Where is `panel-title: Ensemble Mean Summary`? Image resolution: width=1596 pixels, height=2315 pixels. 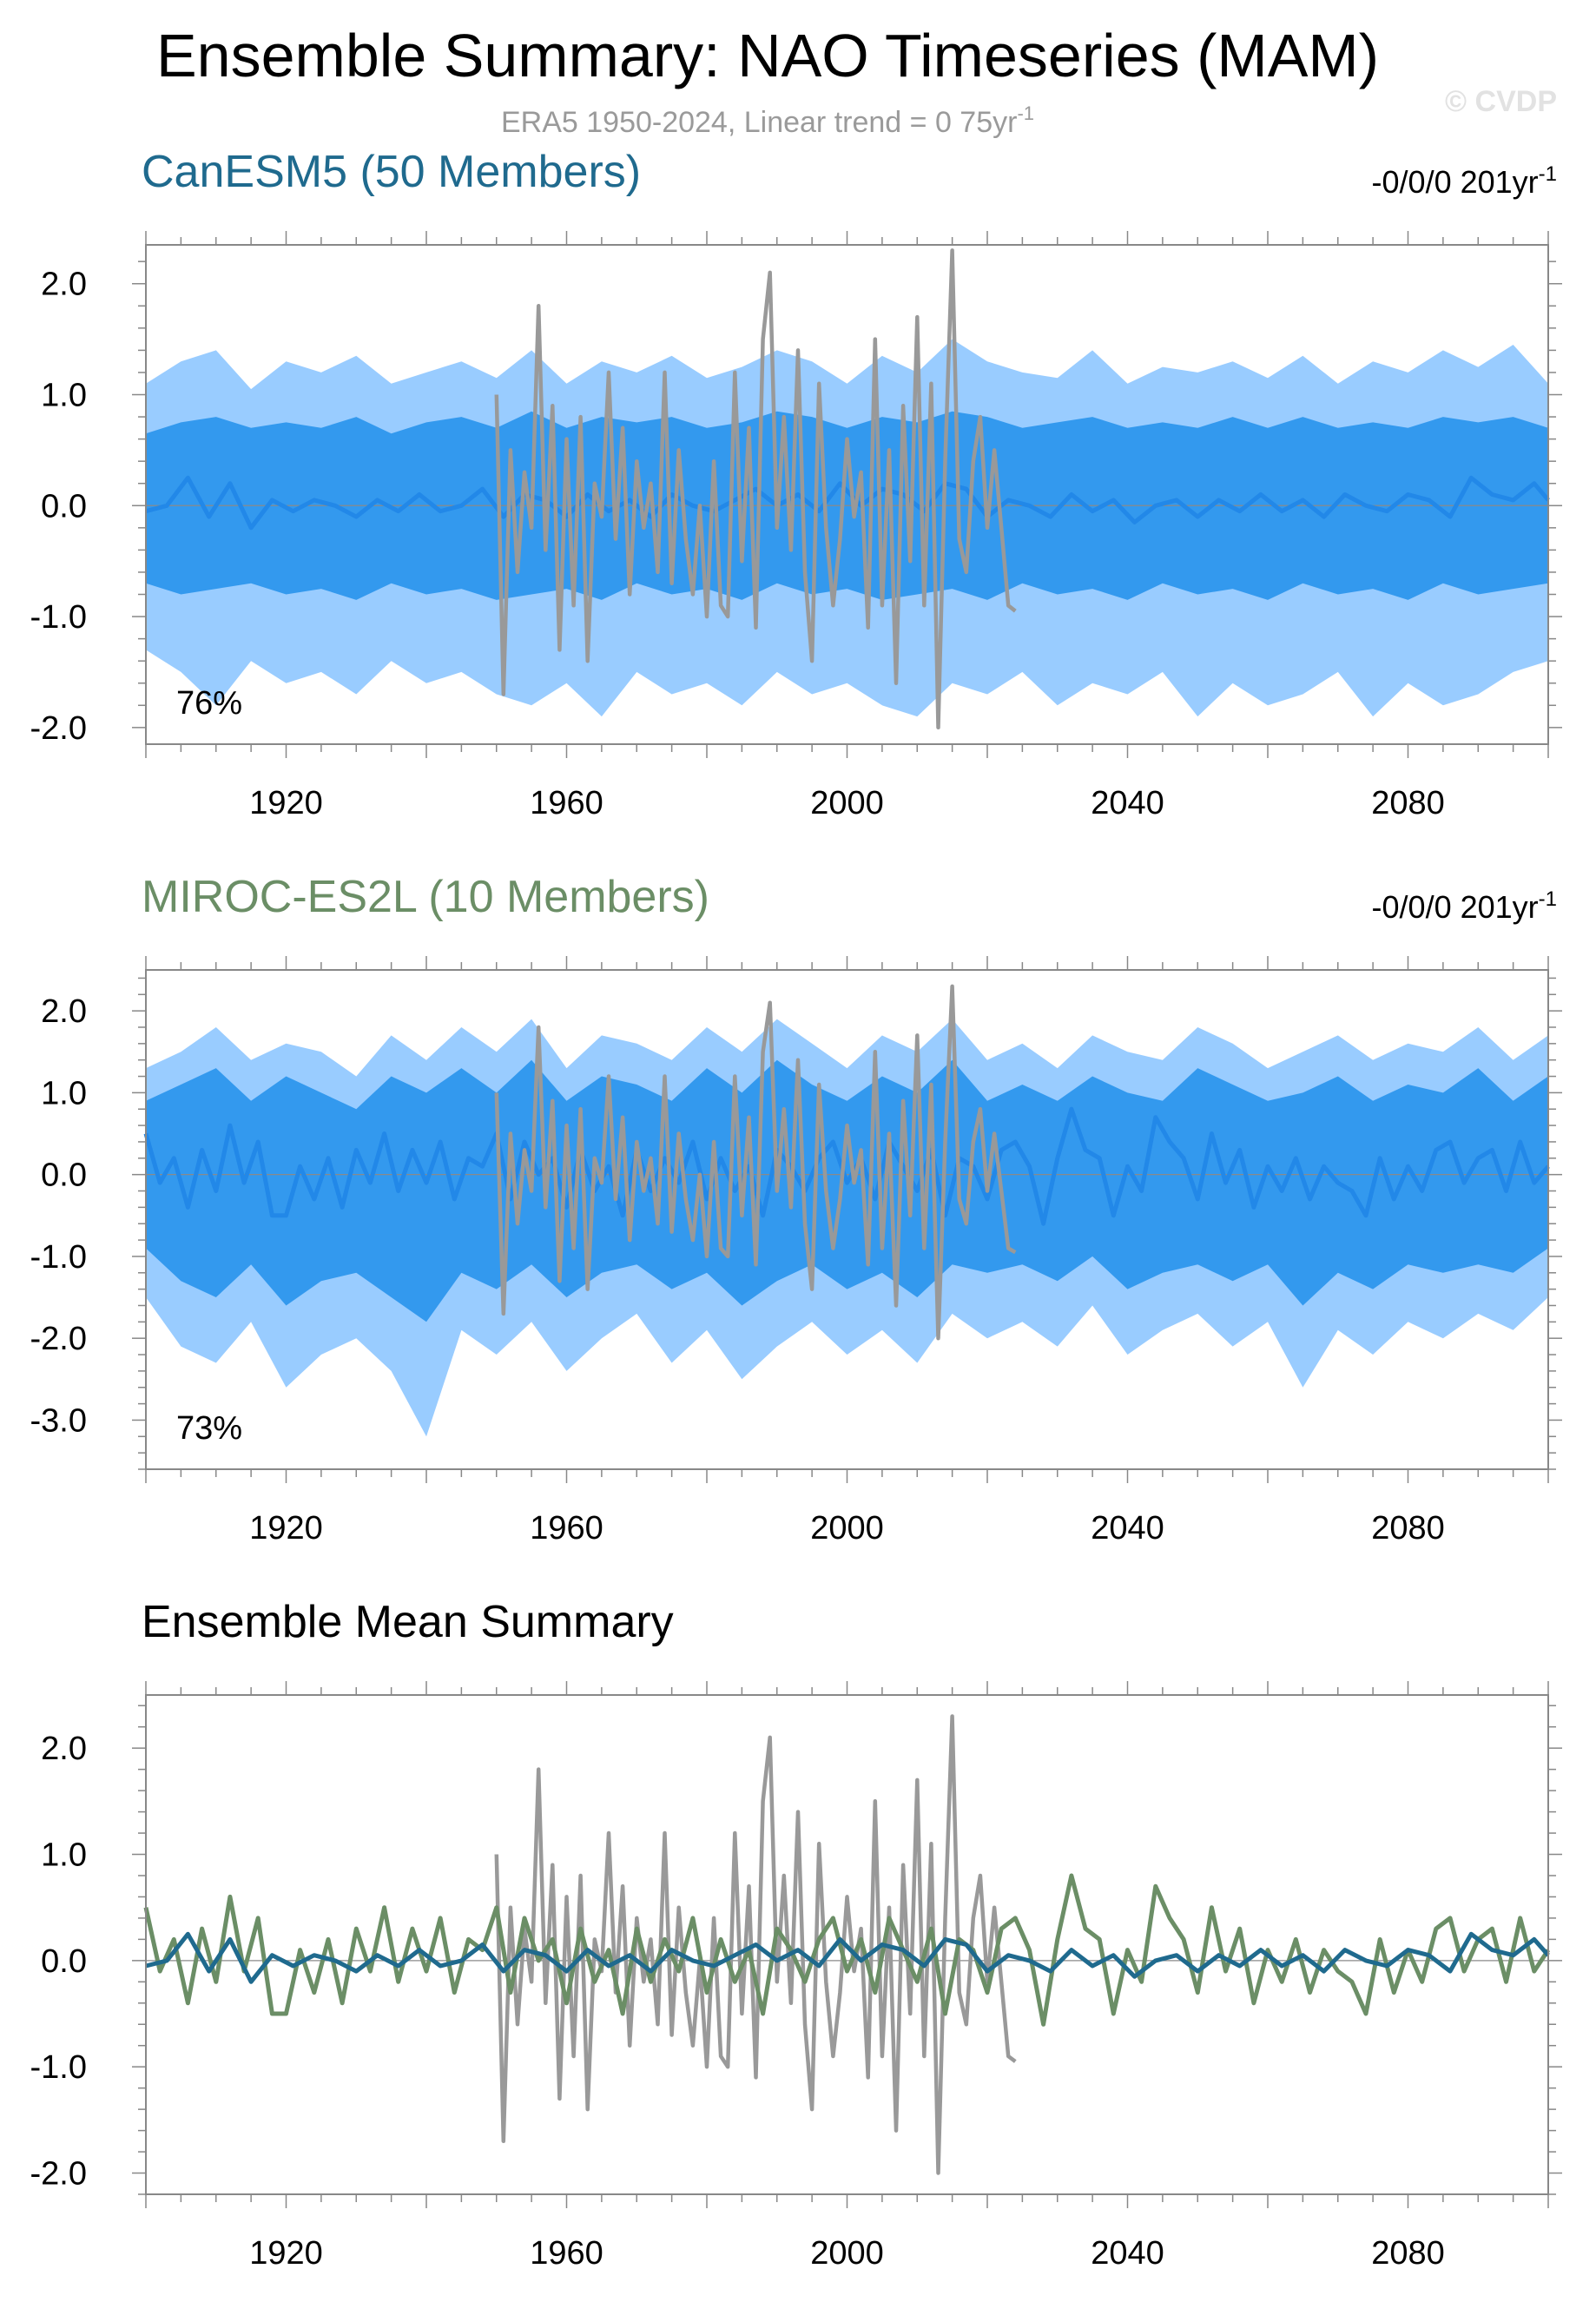
panel-title: Ensemble Mean Summary is located at coordinates (408, 1622).